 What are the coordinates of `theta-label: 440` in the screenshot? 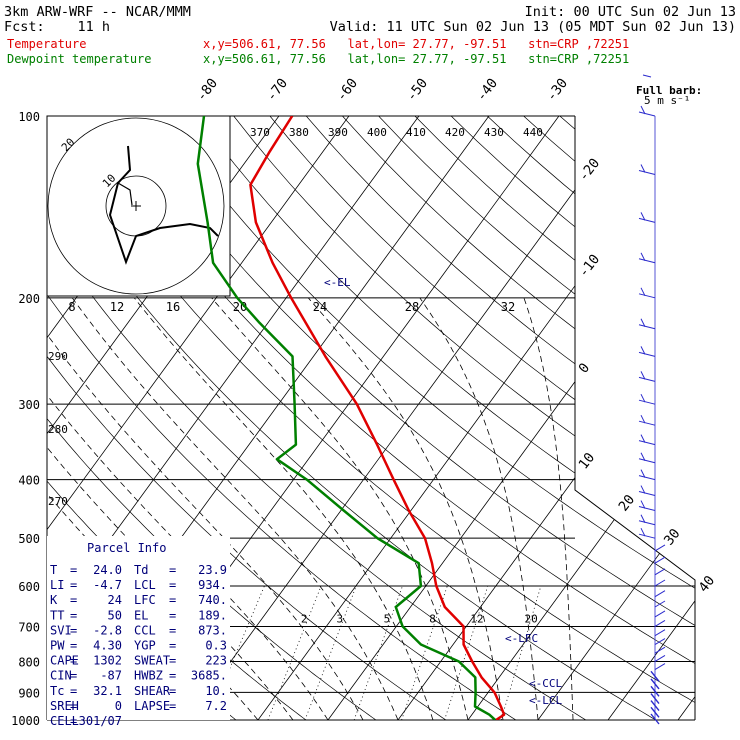 It's located at (533, 132).